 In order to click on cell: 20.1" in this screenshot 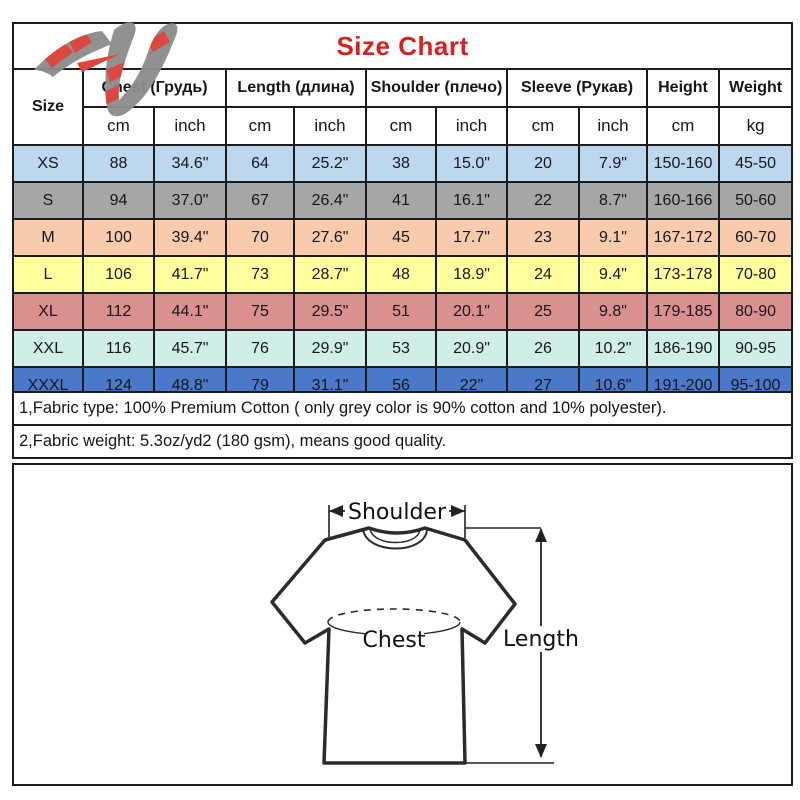, I will do `click(471, 311)`.